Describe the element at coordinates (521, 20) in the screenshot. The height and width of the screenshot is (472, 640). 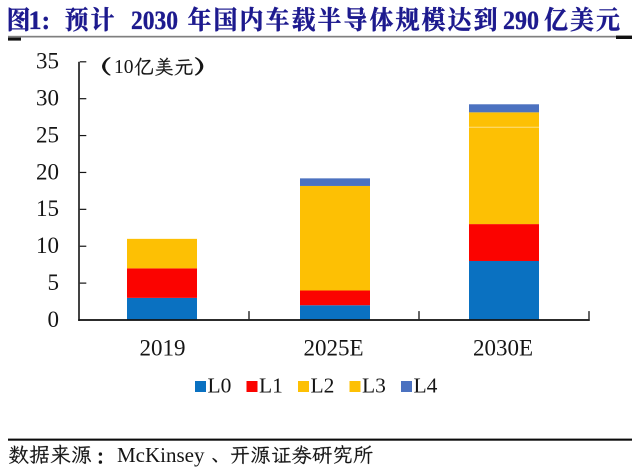
I see `svg-text: 290` at that location.